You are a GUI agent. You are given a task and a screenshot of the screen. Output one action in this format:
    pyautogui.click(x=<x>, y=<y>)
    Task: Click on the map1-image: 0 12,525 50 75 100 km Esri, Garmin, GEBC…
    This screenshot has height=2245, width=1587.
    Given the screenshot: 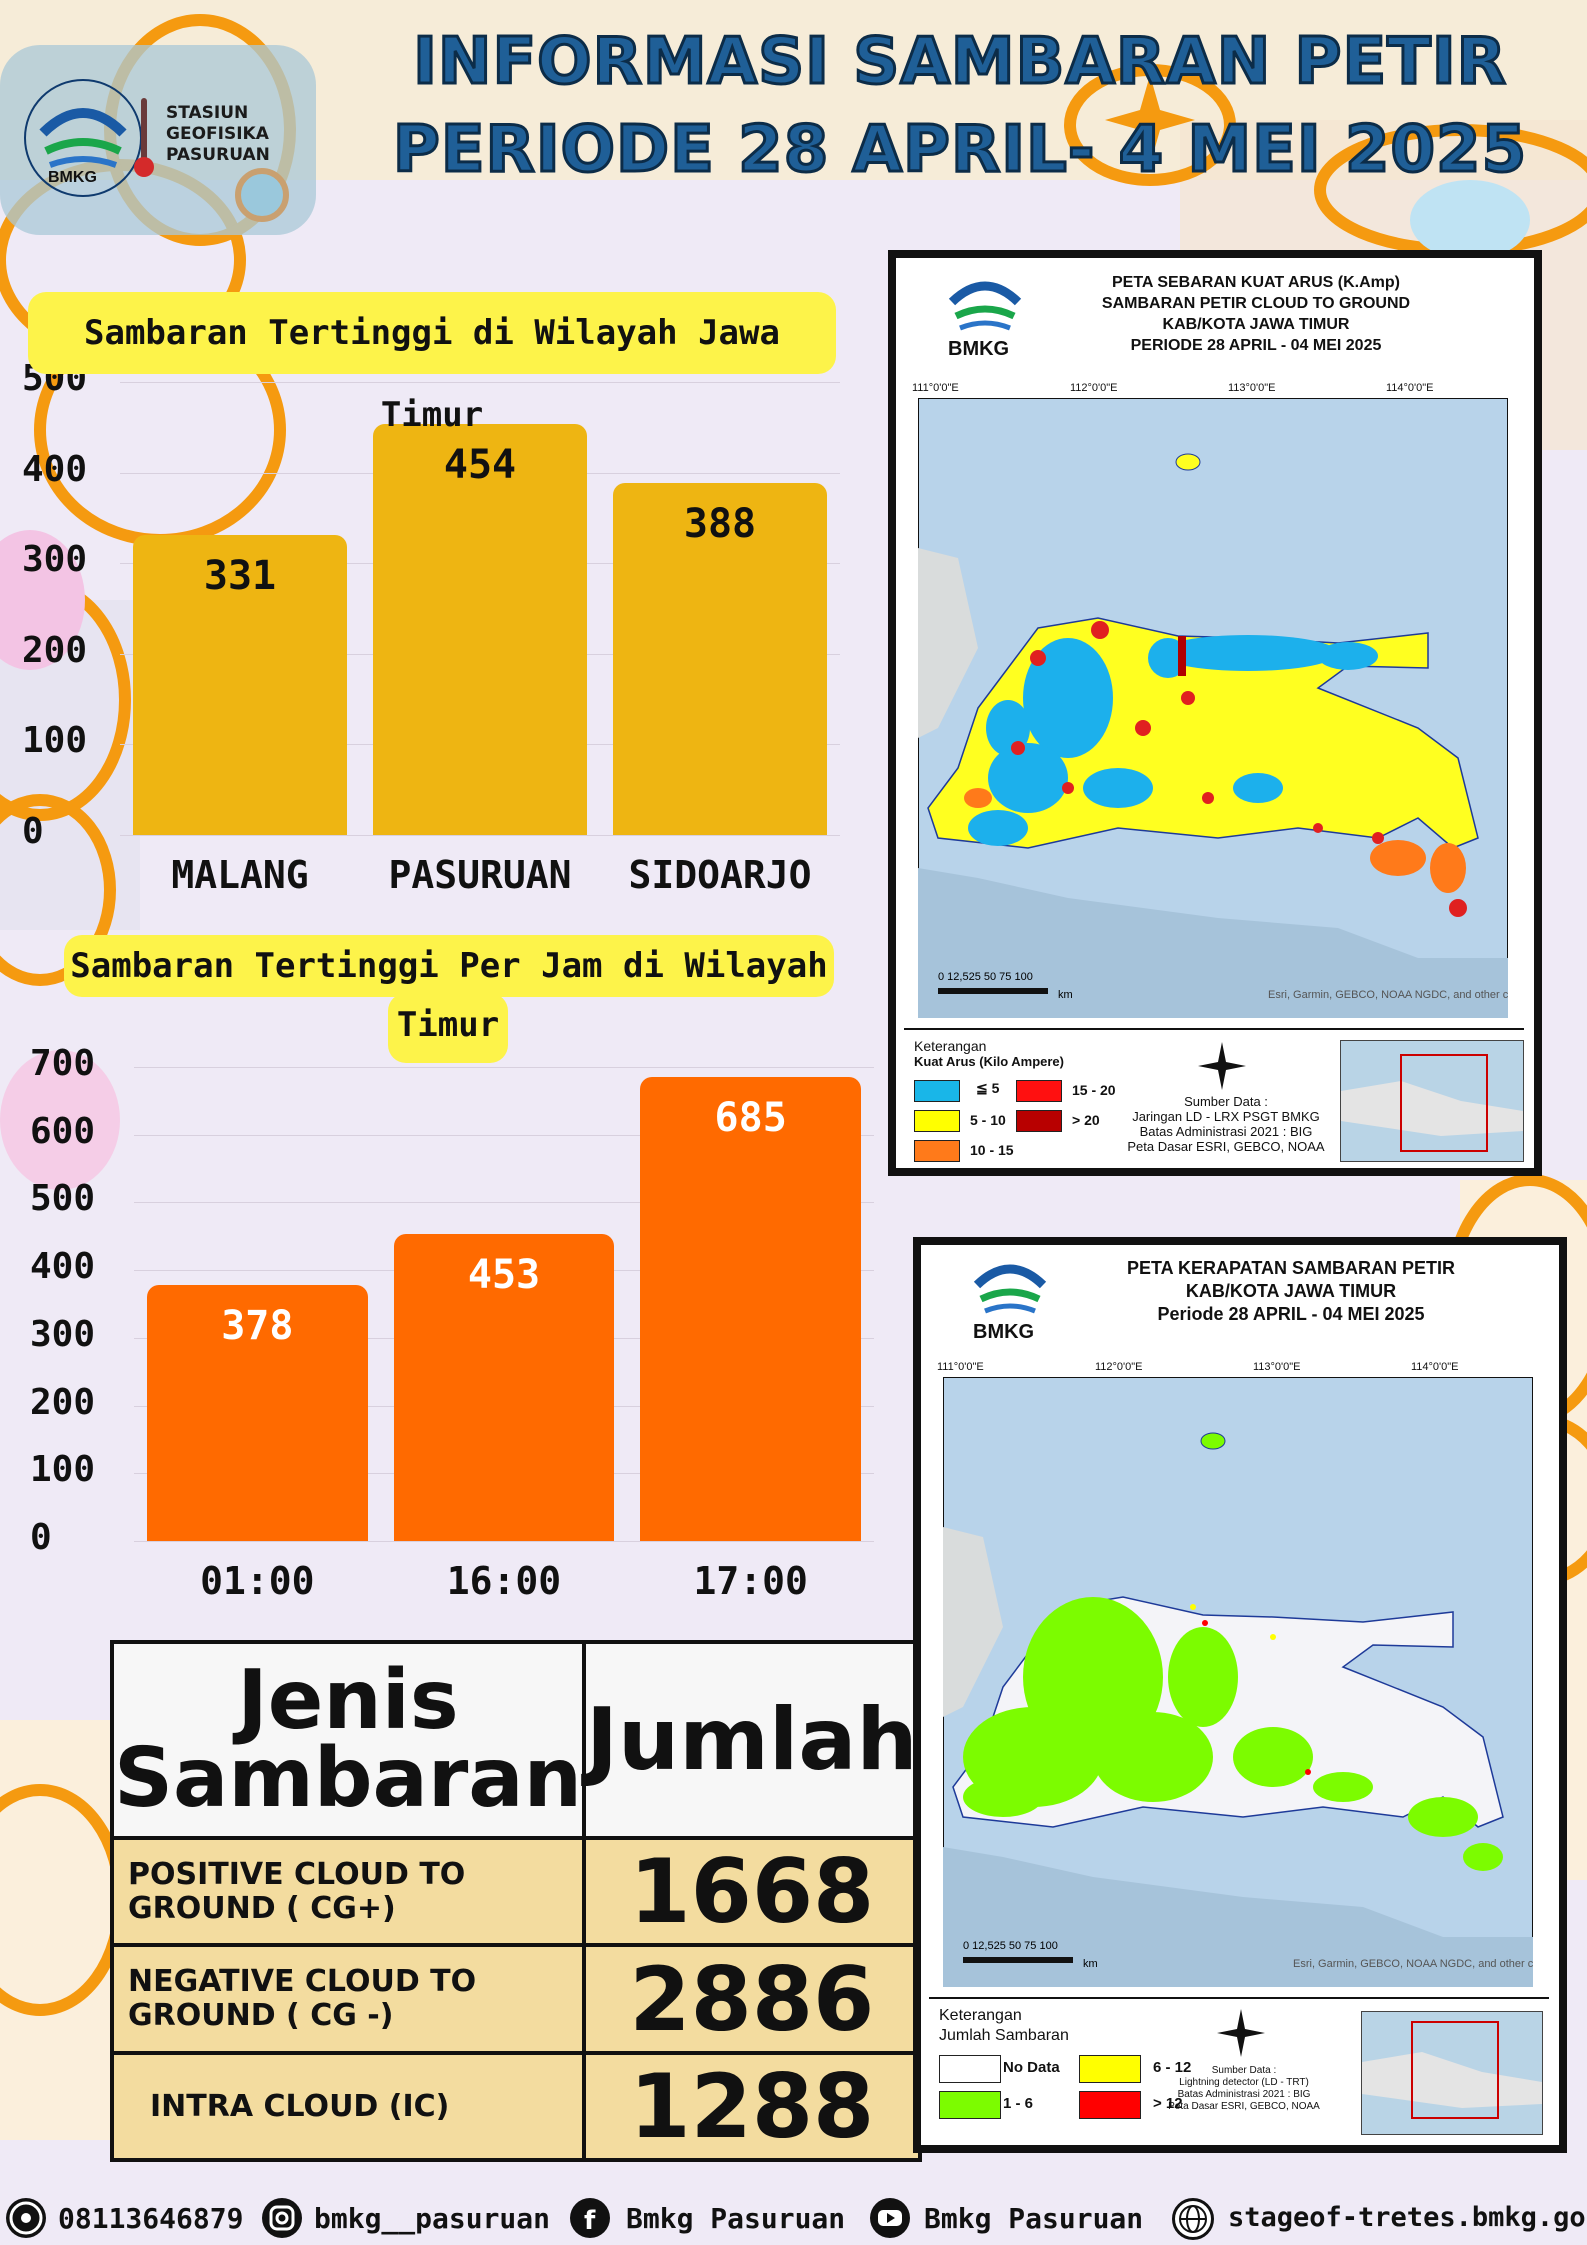 What is the action you would take?
    pyautogui.click(x=1213, y=708)
    